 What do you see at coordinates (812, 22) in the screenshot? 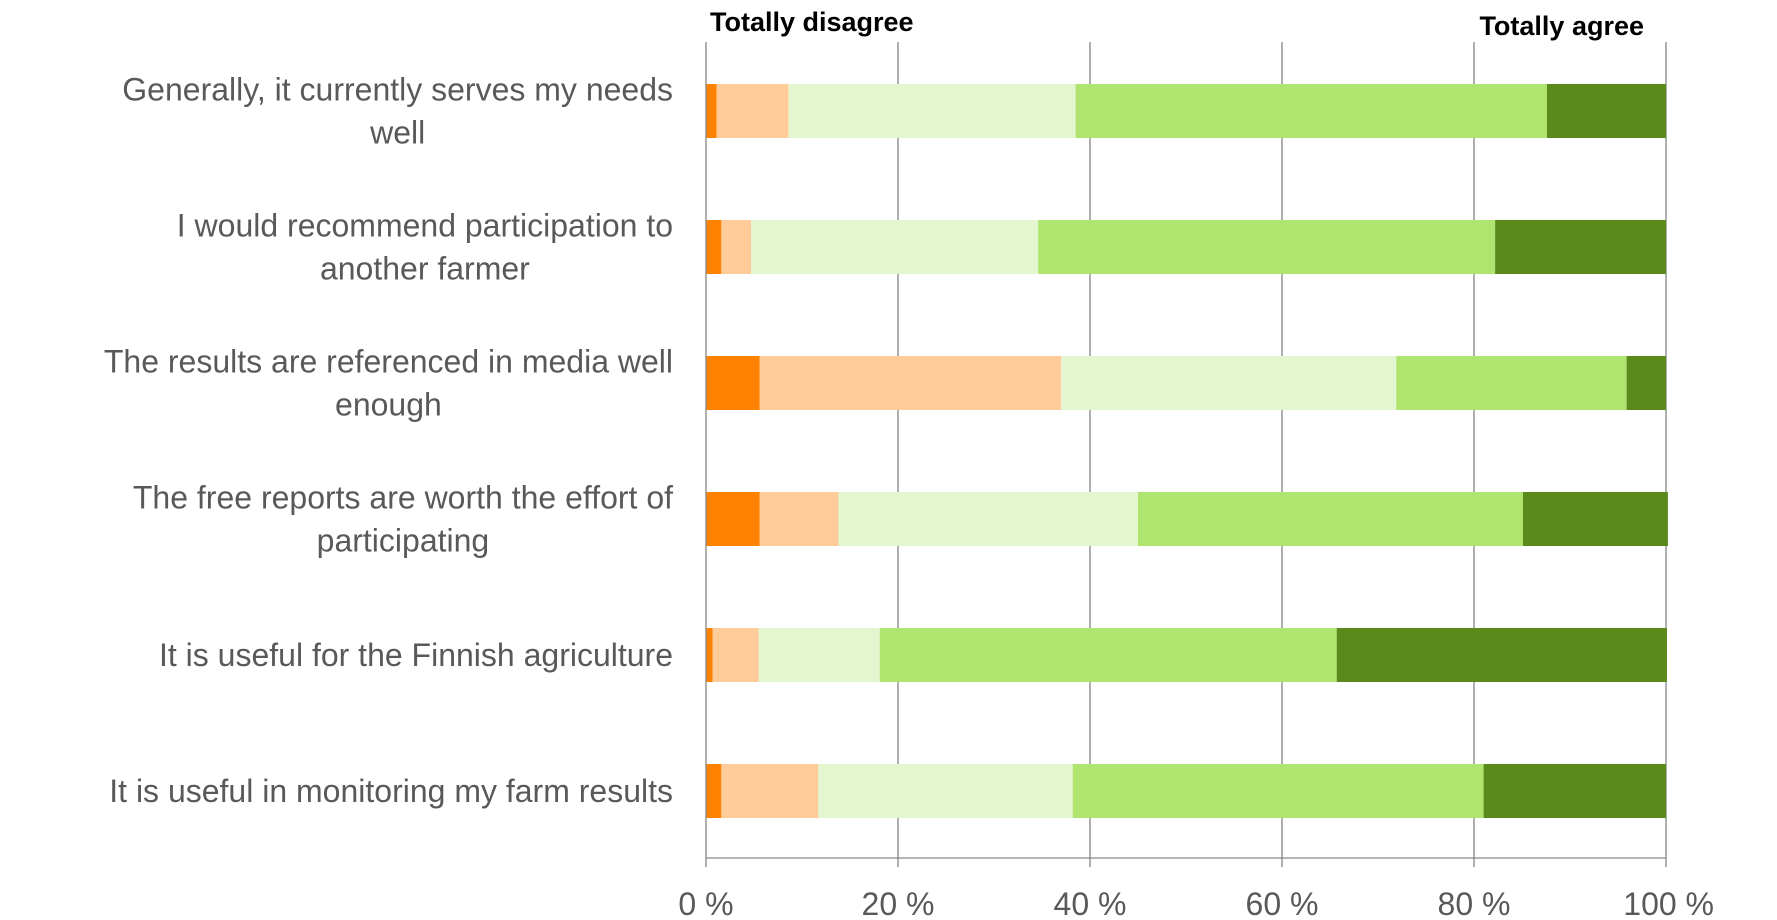
I see `scale-anchor-left: Totally disagree` at bounding box center [812, 22].